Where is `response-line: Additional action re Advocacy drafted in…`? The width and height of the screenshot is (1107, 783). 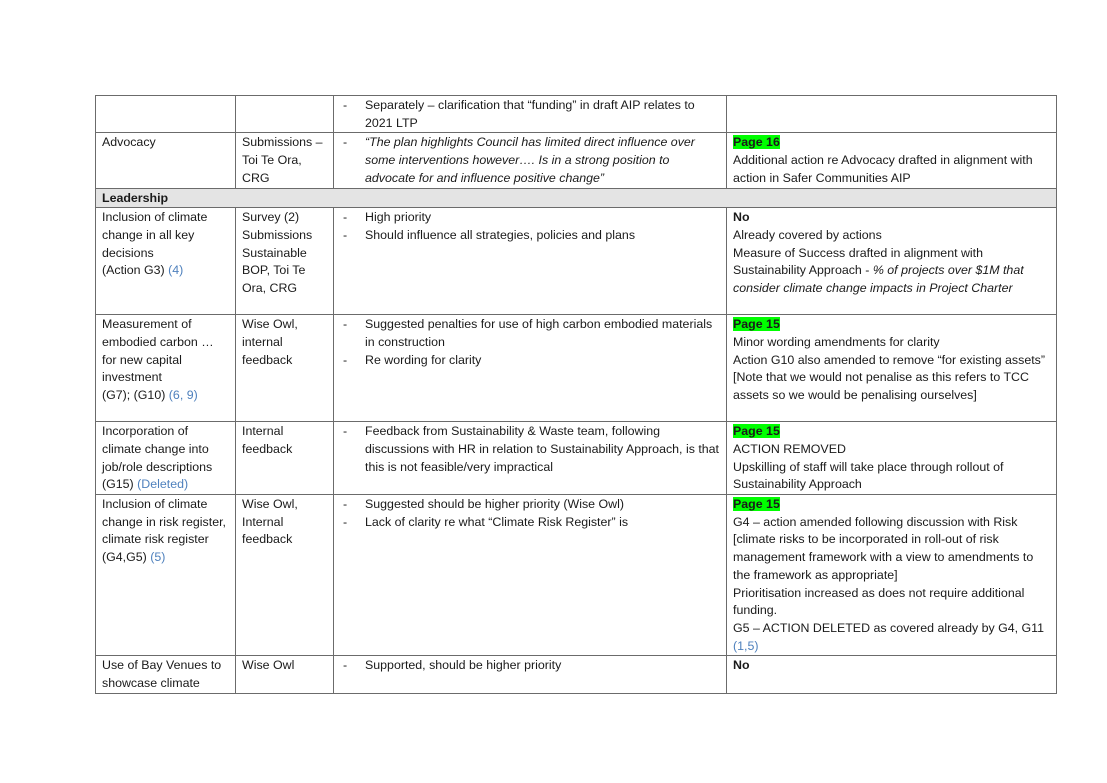
response-line: Additional action re Advocacy drafted in… is located at coordinates (891, 169).